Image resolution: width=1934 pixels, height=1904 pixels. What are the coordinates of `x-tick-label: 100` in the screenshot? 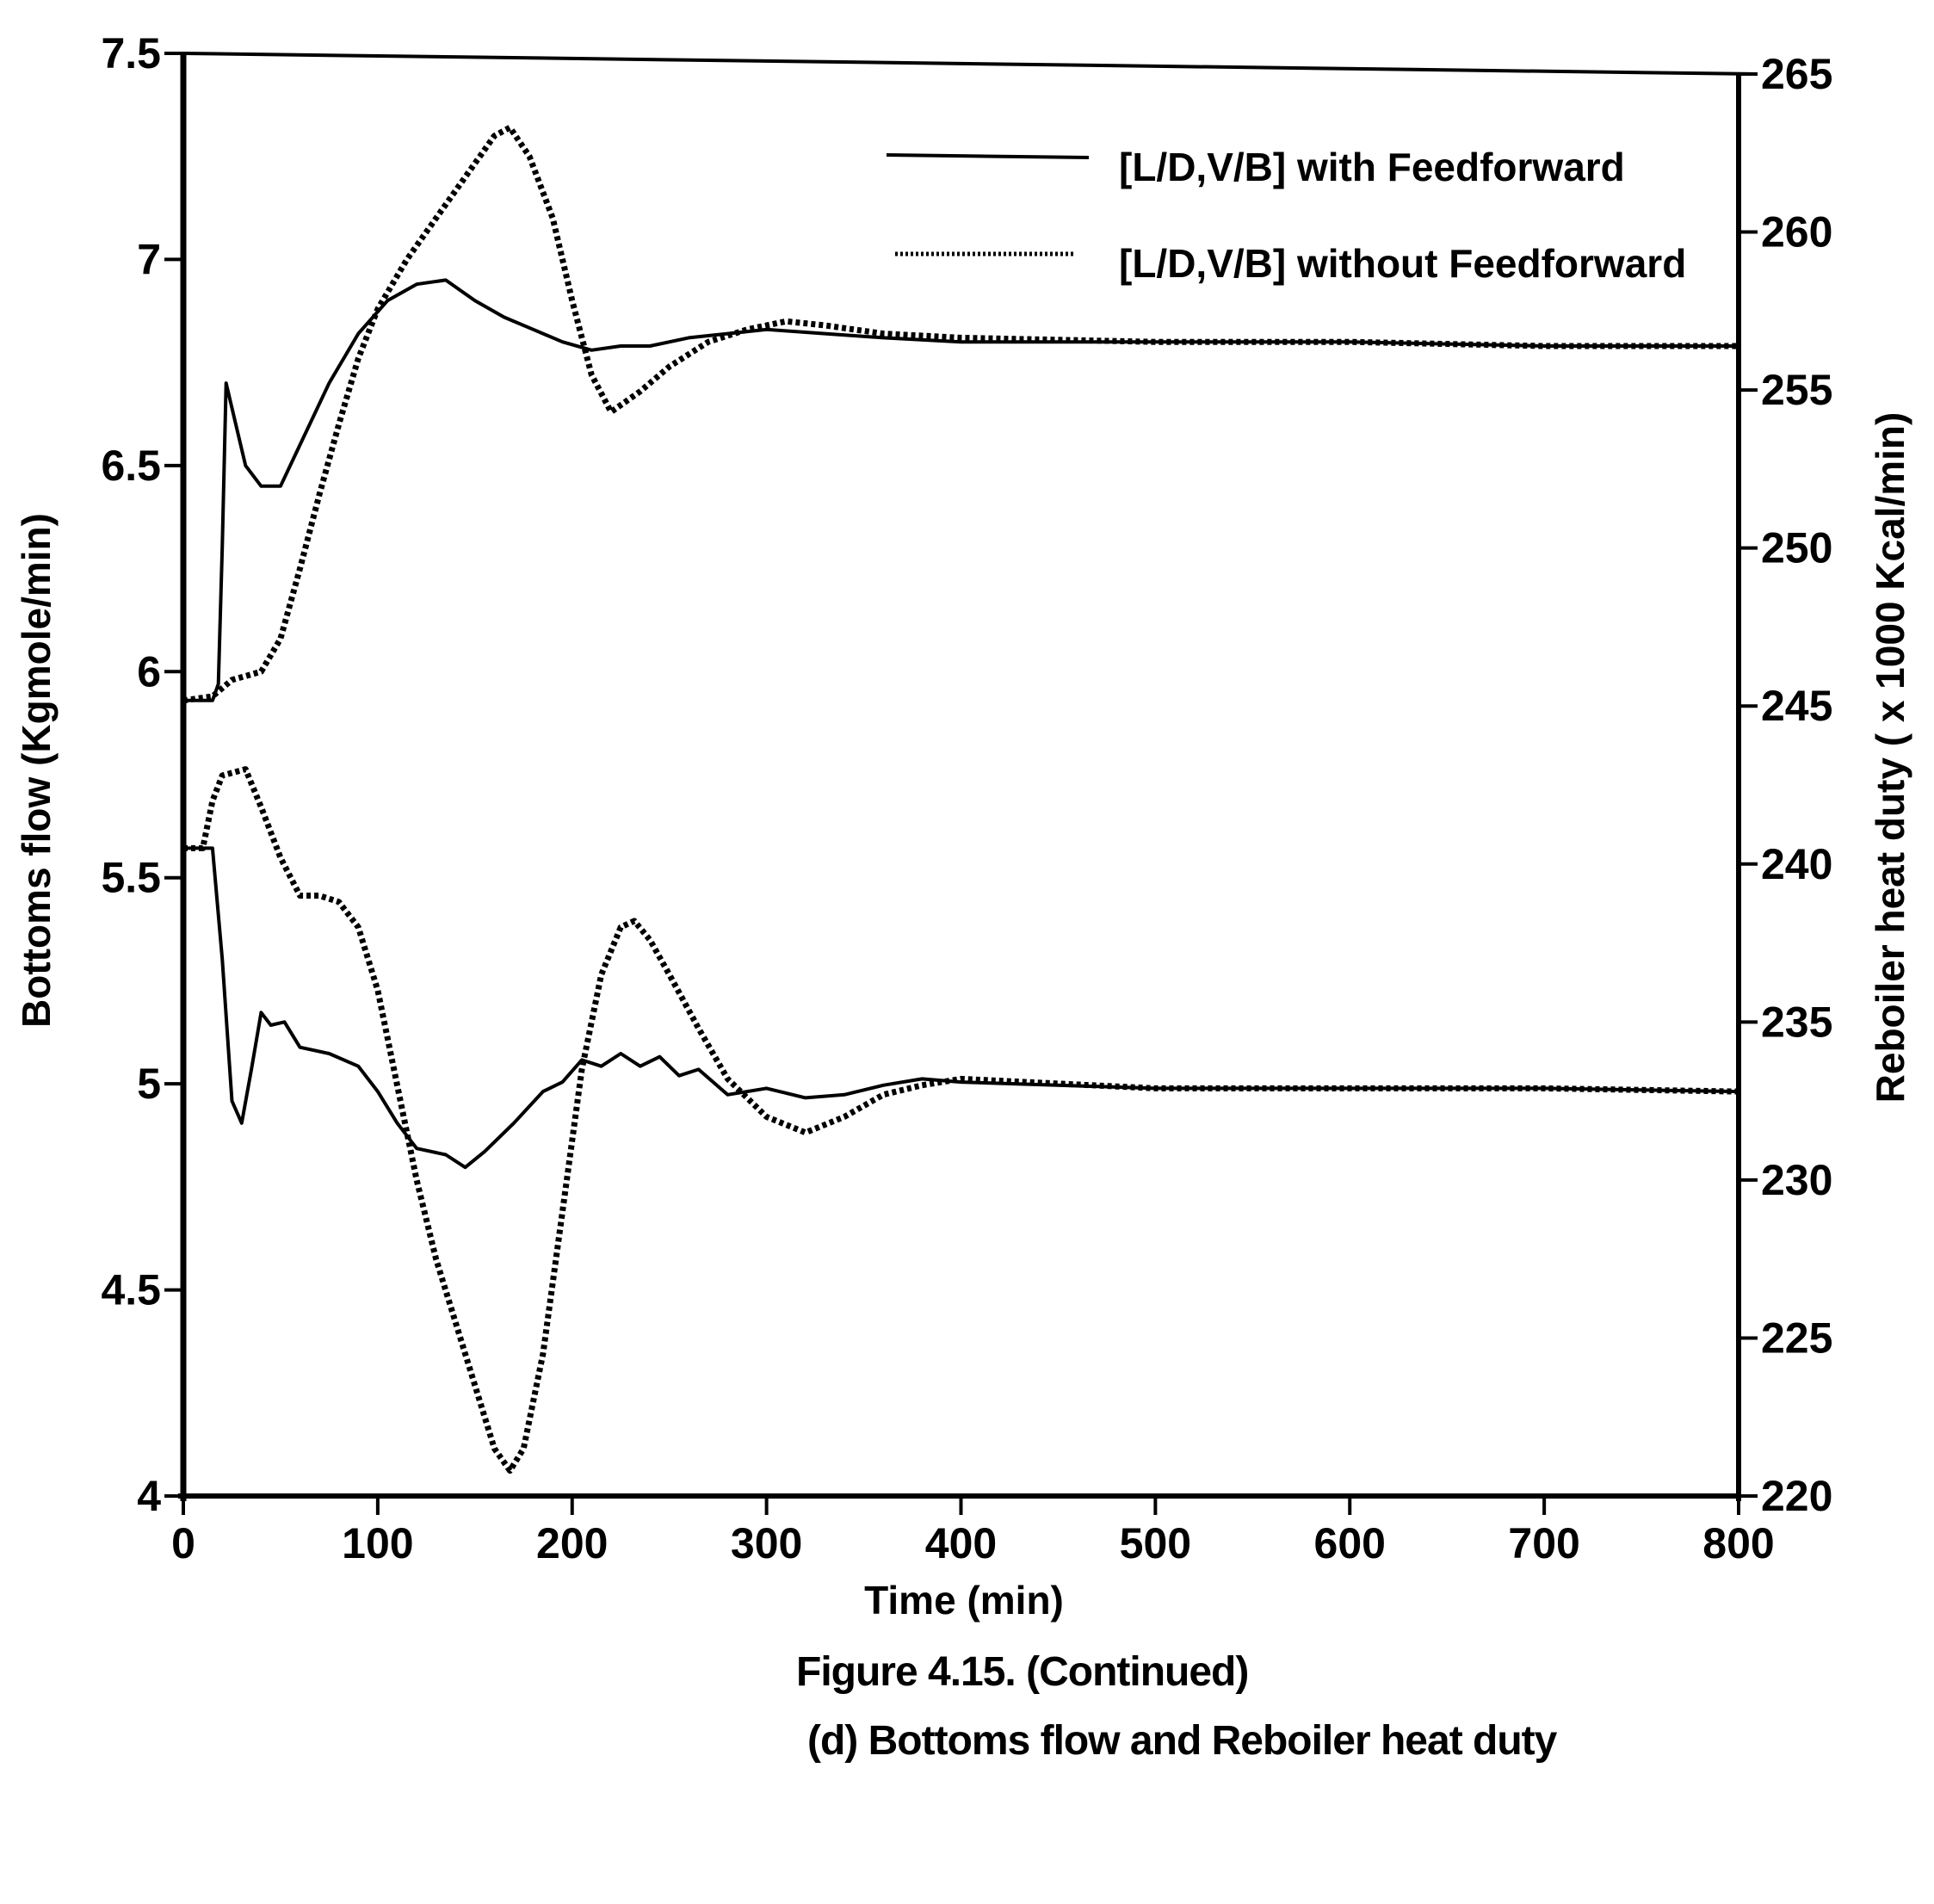 It's located at (378, 1543).